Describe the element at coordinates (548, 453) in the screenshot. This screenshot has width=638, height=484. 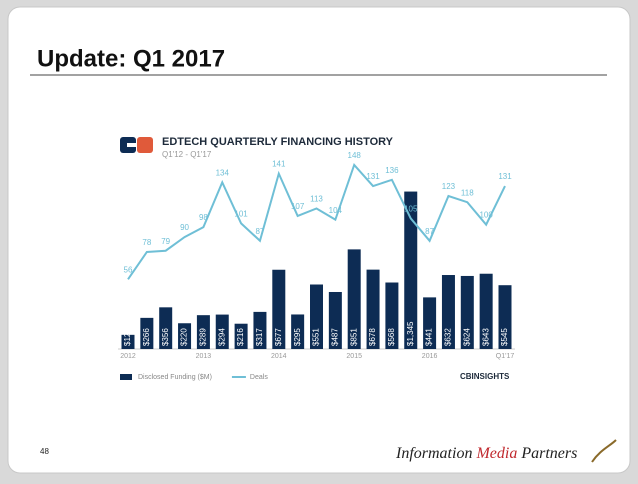
I see `footer-word: Partners` at that location.